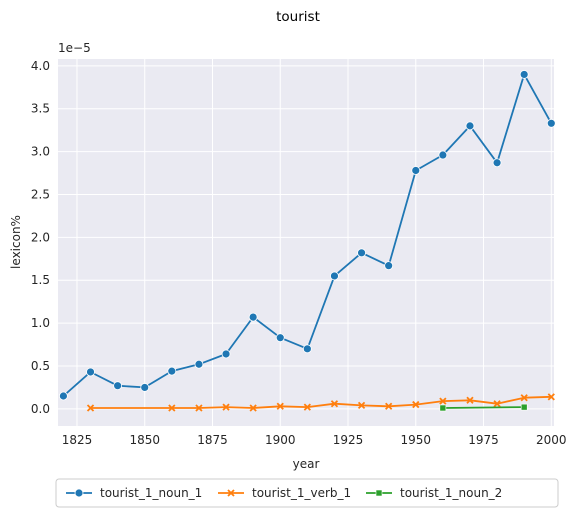  Describe the element at coordinates (40, 194) in the screenshot. I see `y-tick-label: 2.5` at that location.